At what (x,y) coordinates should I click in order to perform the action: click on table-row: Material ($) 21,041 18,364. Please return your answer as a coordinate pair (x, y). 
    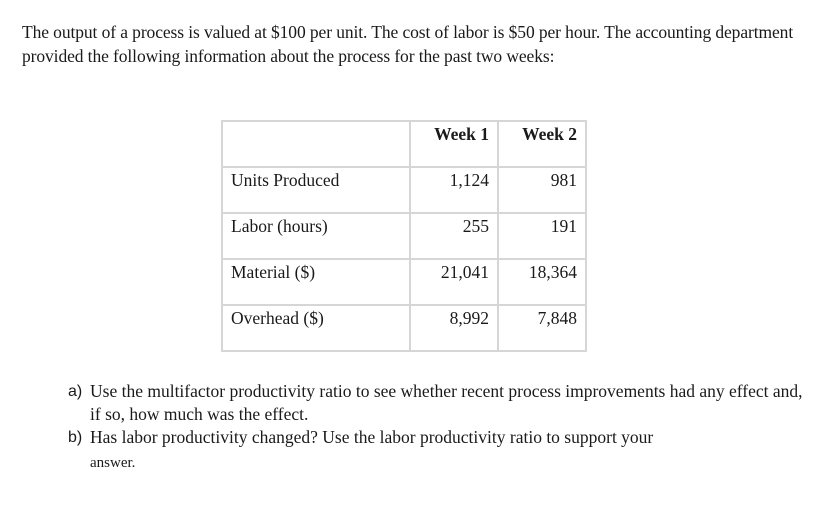
    Looking at the image, I should click on (404, 282).